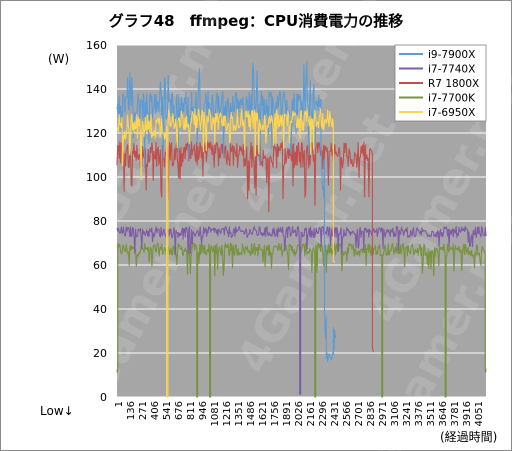 This screenshot has width=512, height=451. I want to click on x-tick-label: 1351, so click(239, 413).